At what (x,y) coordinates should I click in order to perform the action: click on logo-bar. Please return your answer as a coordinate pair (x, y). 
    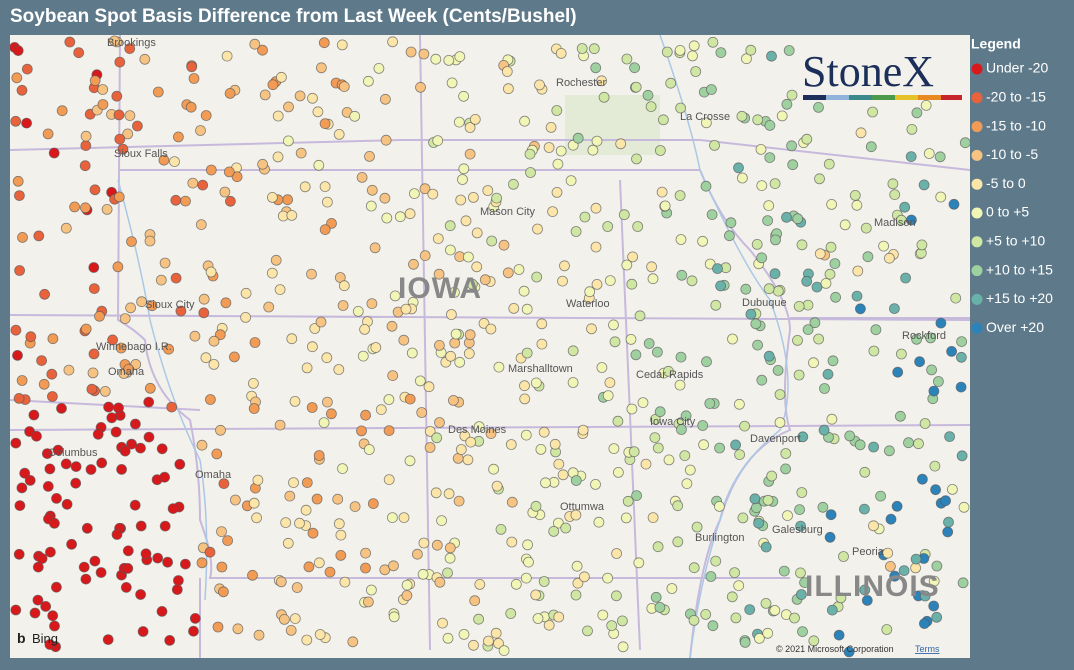
    Looking at the image, I should click on (814, 97).